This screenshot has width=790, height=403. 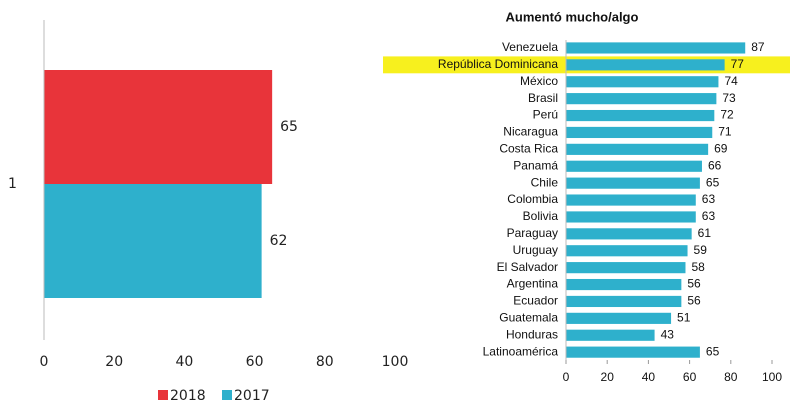 I want to click on y-tick-label: Bolivia, so click(x=541, y=216).